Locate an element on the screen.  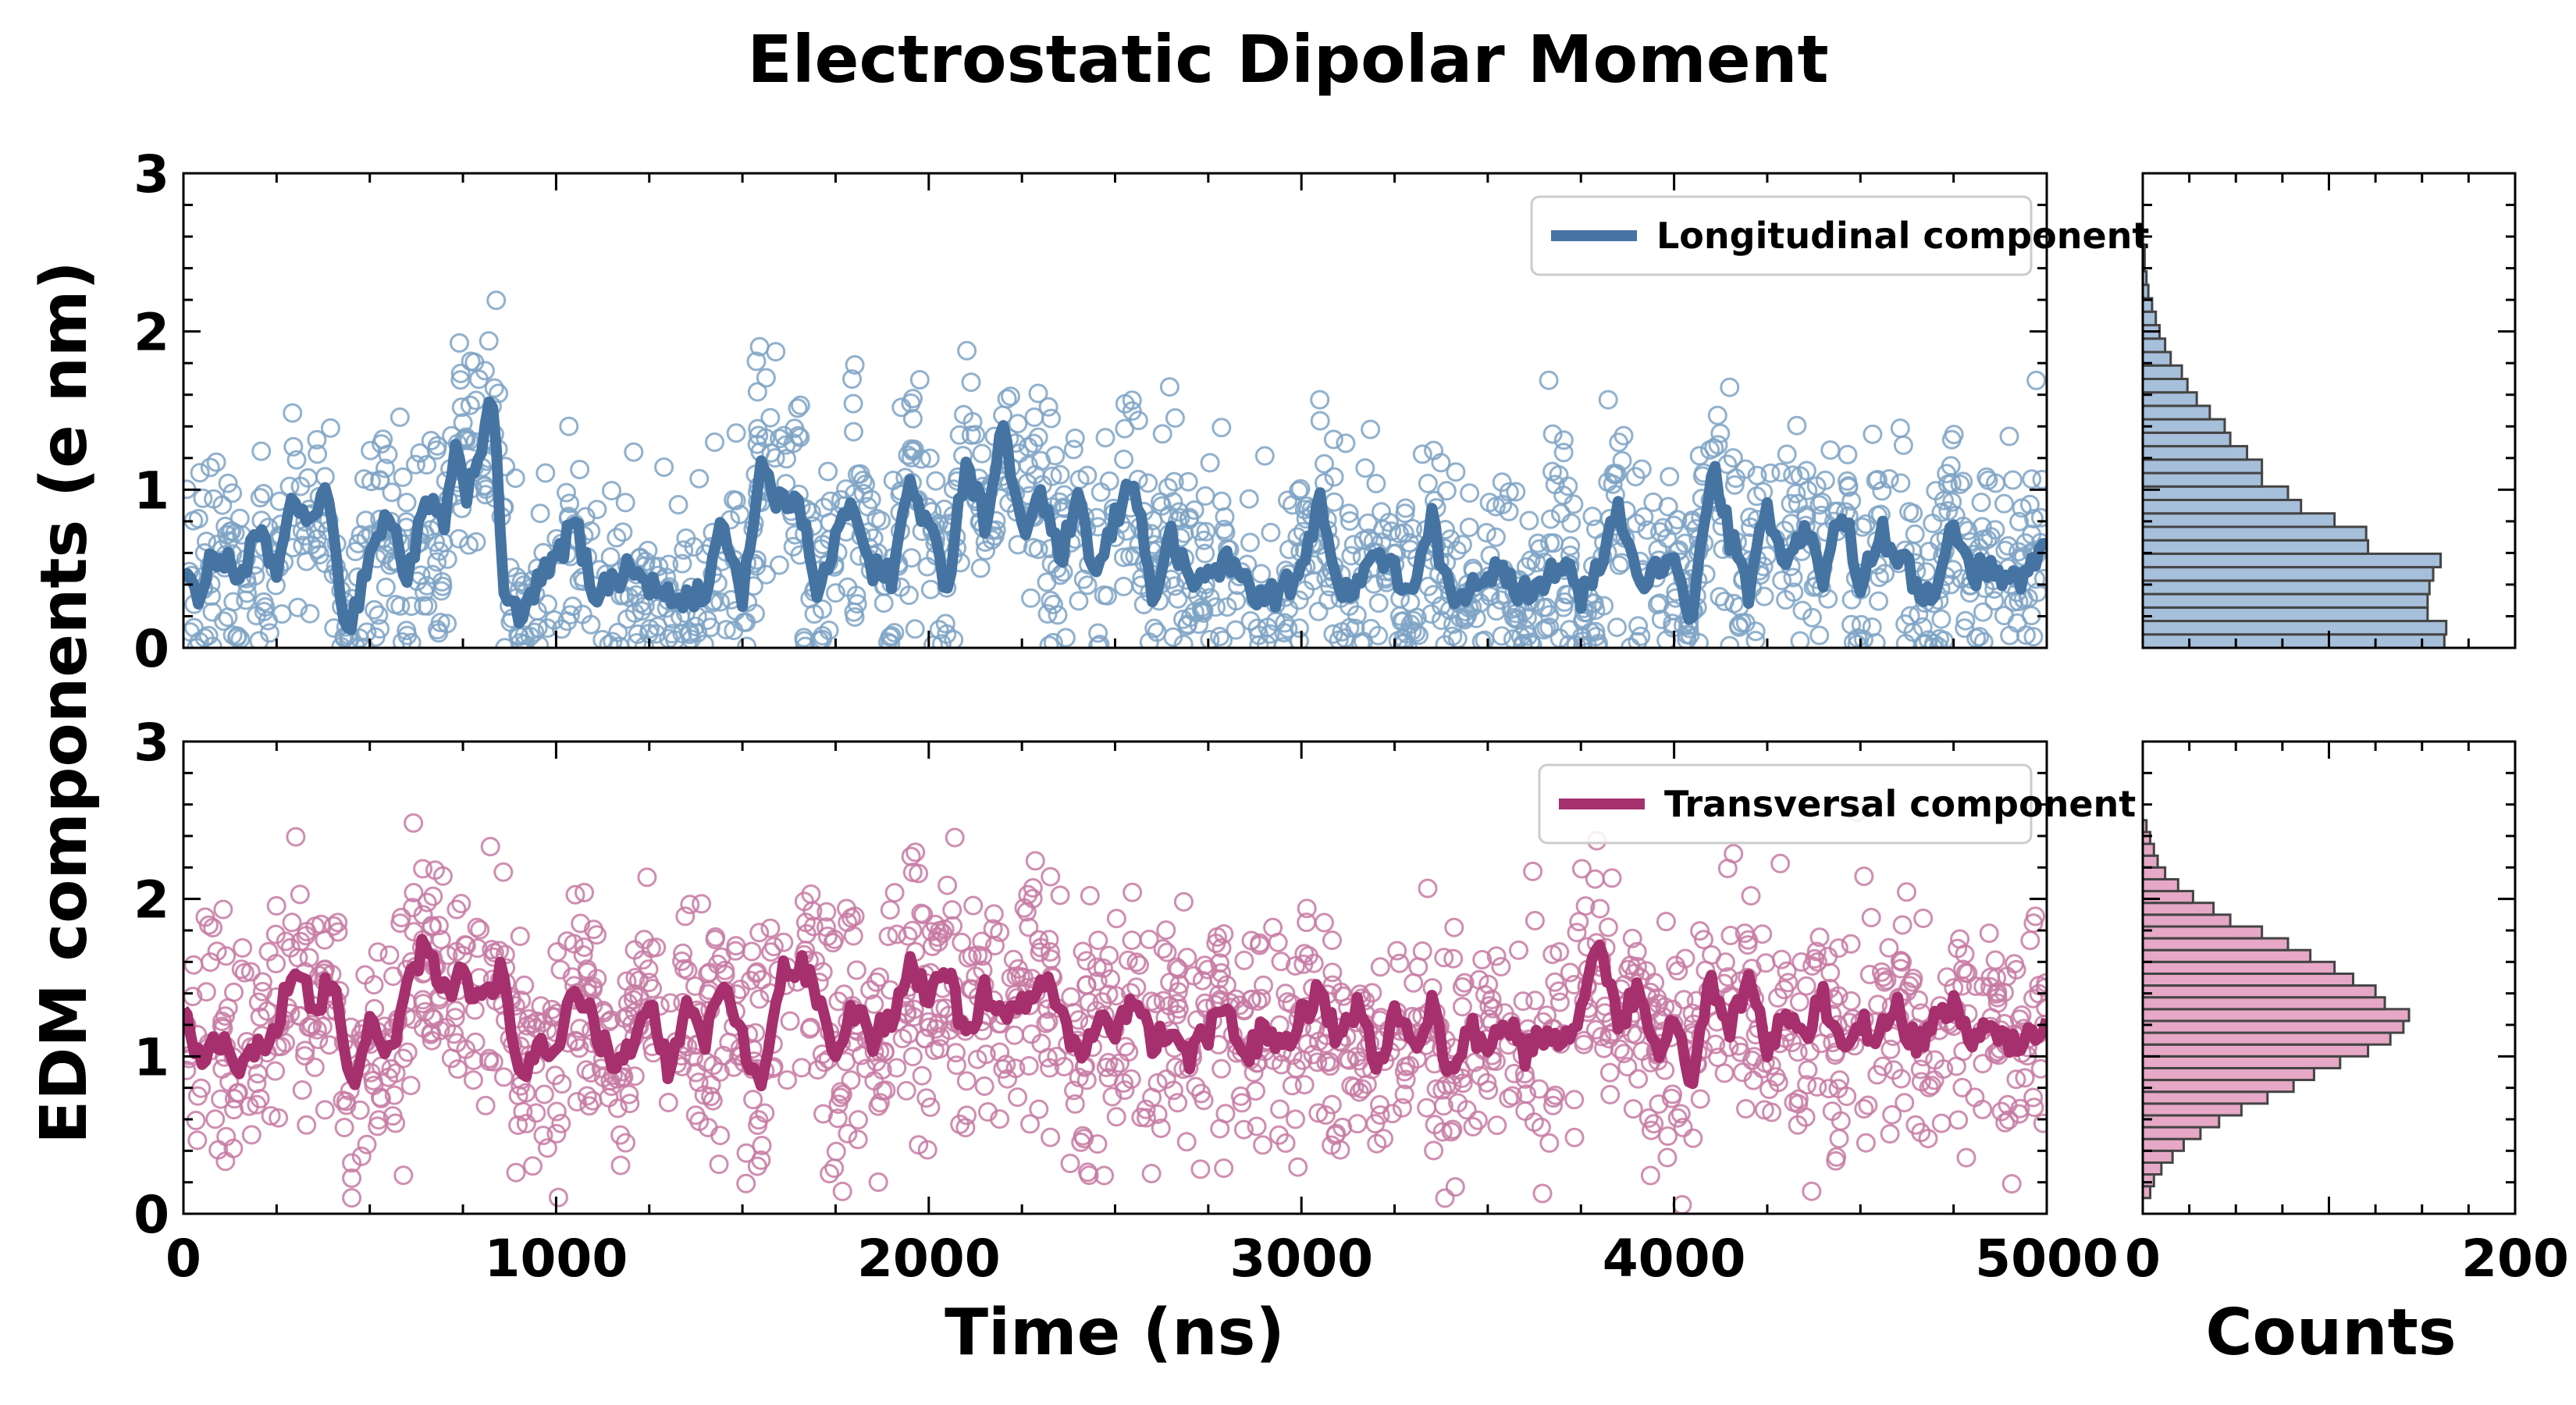
y-tick-label: 2 is located at coordinates (151, 900).